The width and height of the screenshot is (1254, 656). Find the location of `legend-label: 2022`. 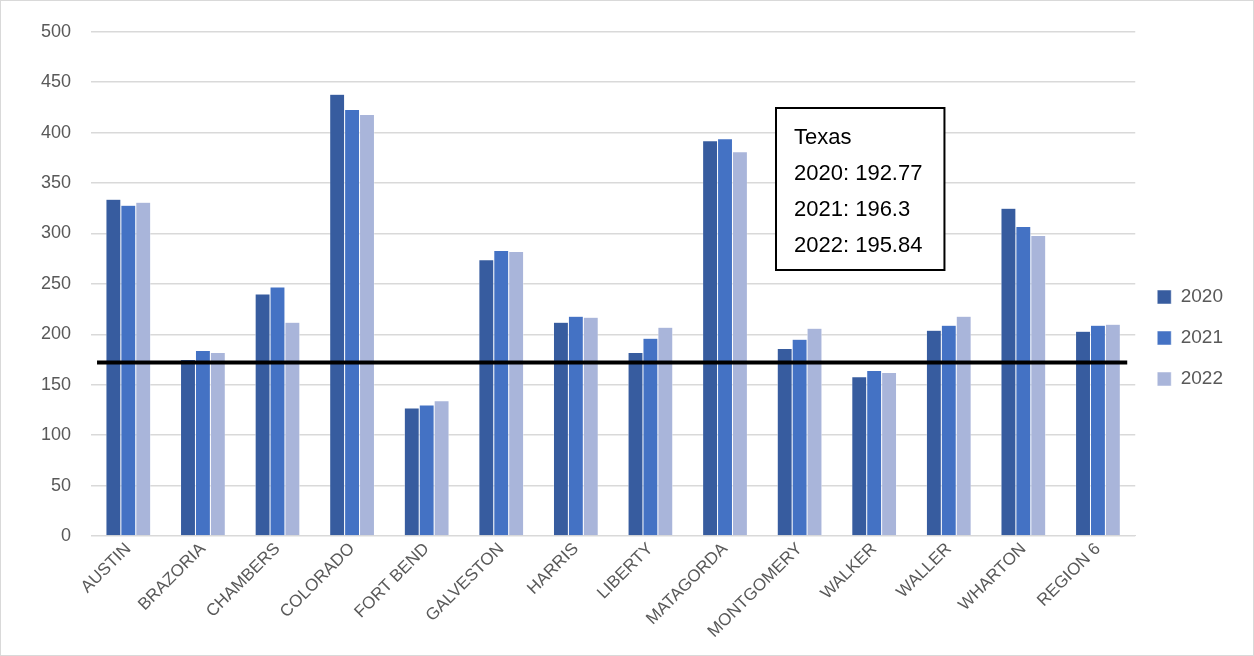

legend-label: 2022 is located at coordinates (1202, 378).